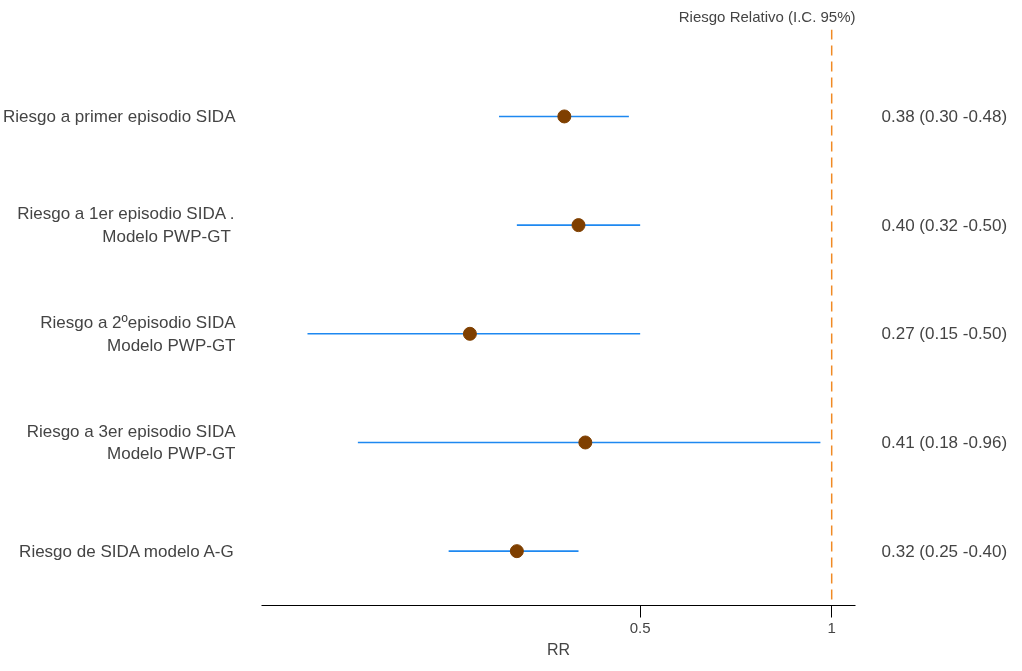 This screenshot has width=1022, height=671. What do you see at coordinates (944, 116) in the screenshot?
I see `data-label: 0.38 (0.30 -0.48)` at bounding box center [944, 116].